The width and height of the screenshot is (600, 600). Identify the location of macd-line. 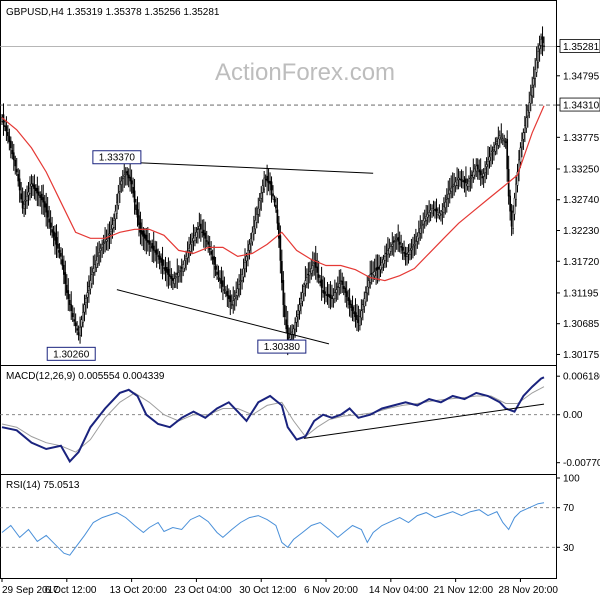
(273, 420).